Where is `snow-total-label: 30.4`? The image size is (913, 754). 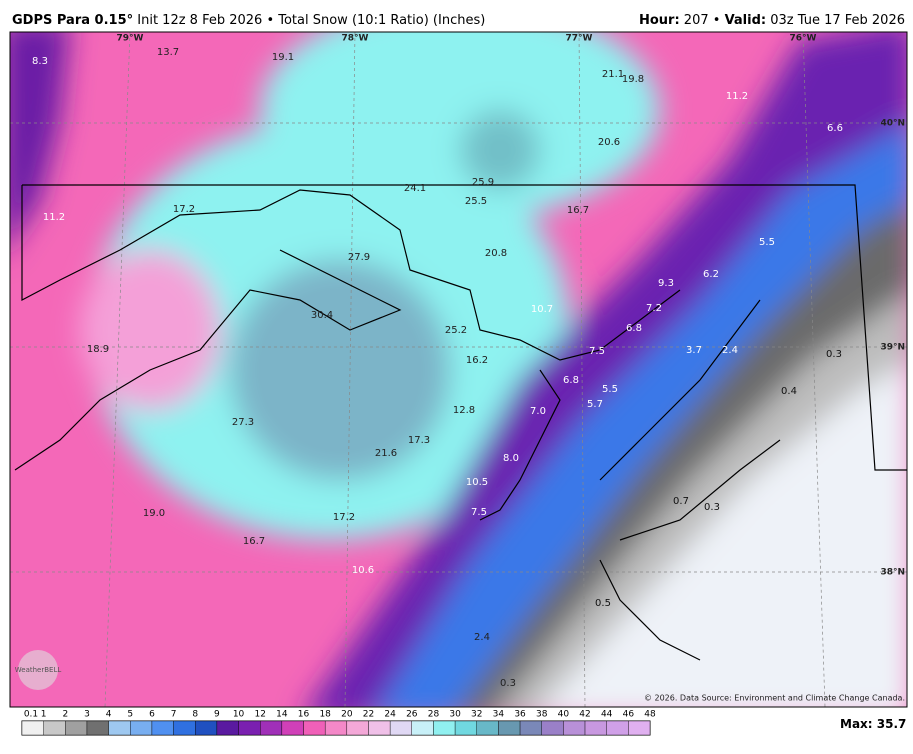 snow-total-label: 30.4 is located at coordinates (322, 315).